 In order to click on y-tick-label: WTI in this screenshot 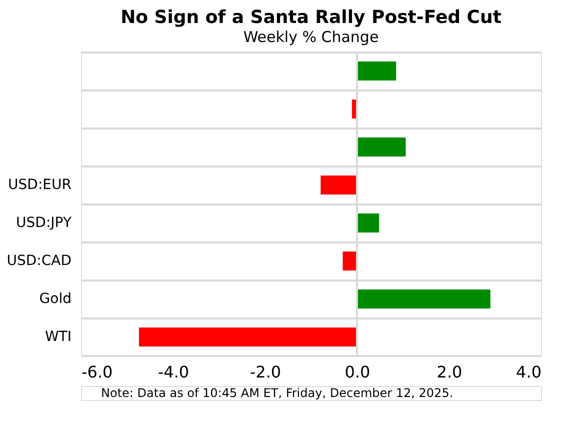, I will do `click(58, 337)`.